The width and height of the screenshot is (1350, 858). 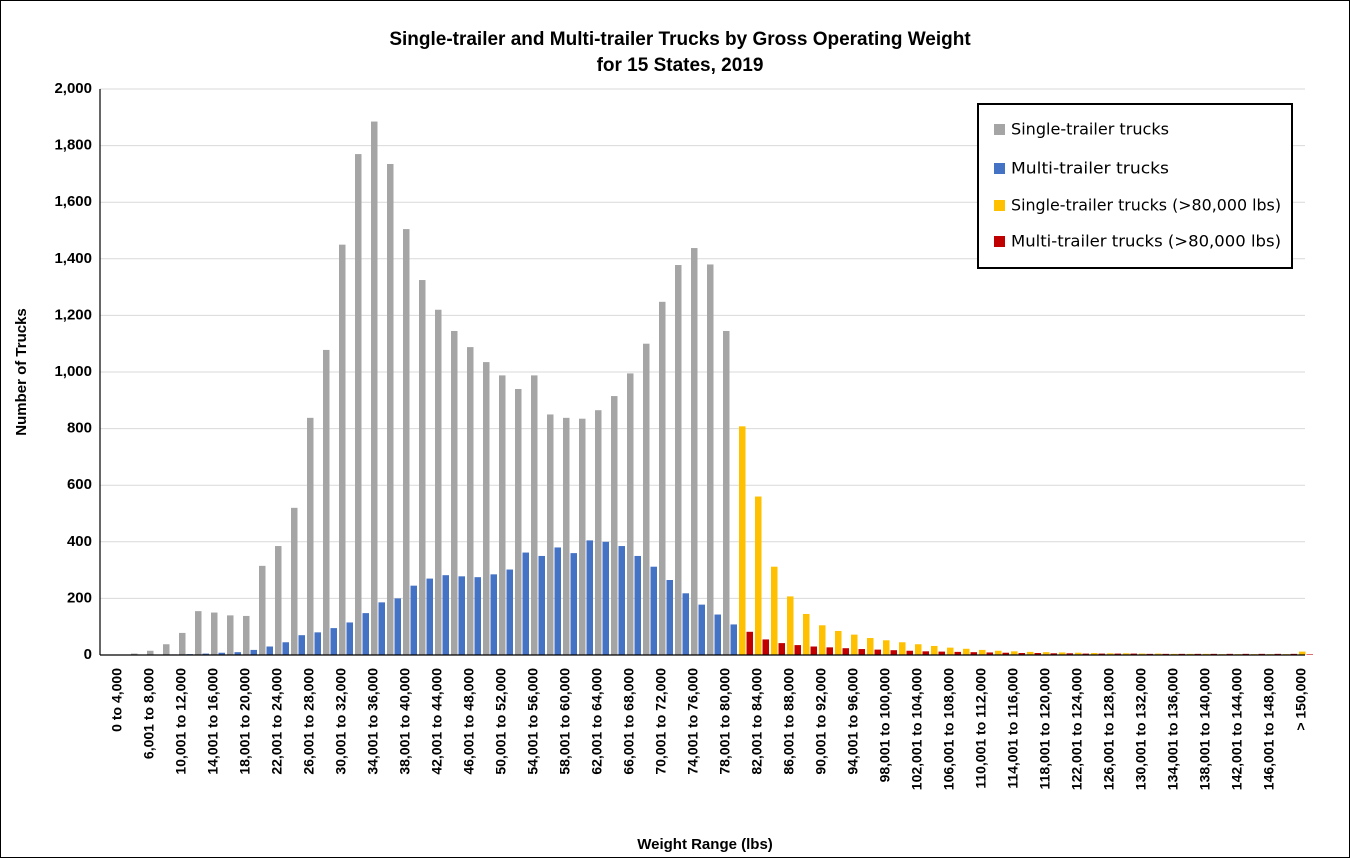 I want to click on legend-label: Single-trailer trucks, so click(x=1090, y=129).